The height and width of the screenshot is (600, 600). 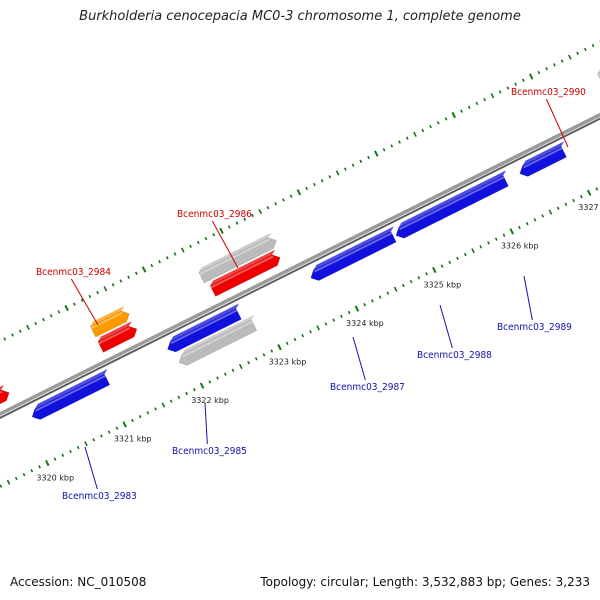 What do you see at coordinates (55, 477) in the screenshot?
I see `kbp-tick-label: 3320 kbp` at bounding box center [55, 477].